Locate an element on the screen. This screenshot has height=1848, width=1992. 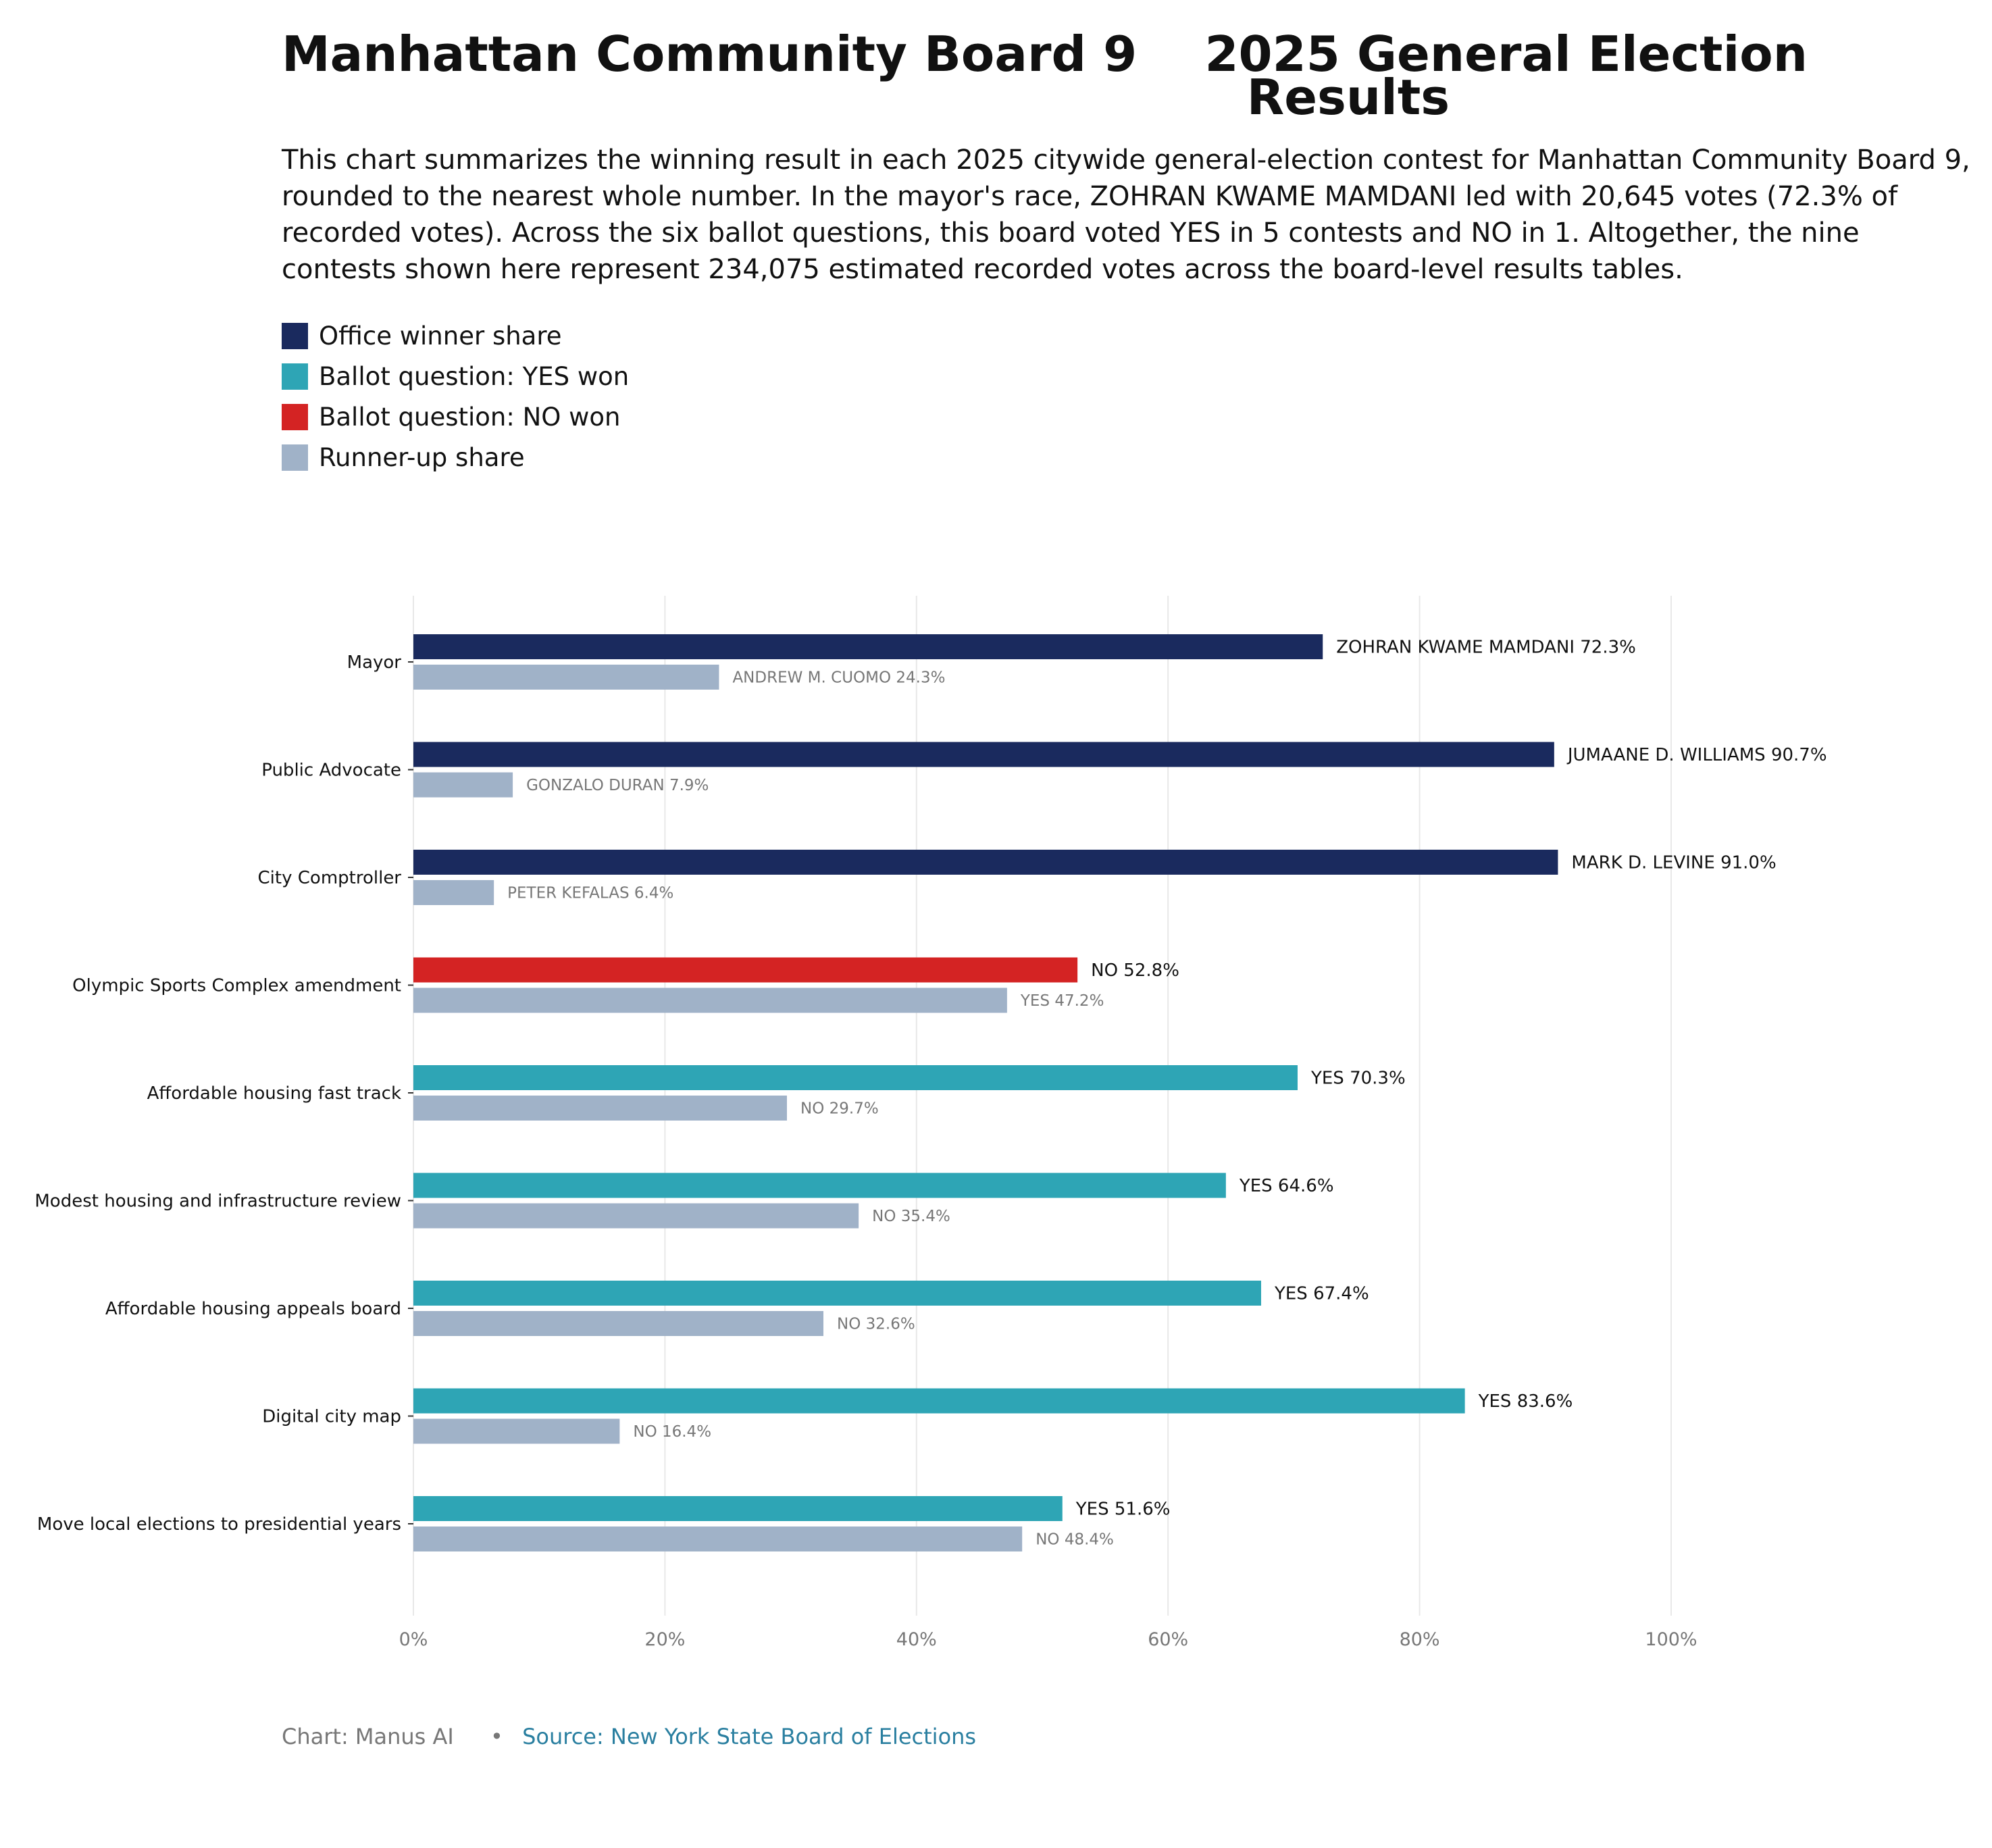
legend-label: Ballot question: NO won is located at coordinates (470, 417).